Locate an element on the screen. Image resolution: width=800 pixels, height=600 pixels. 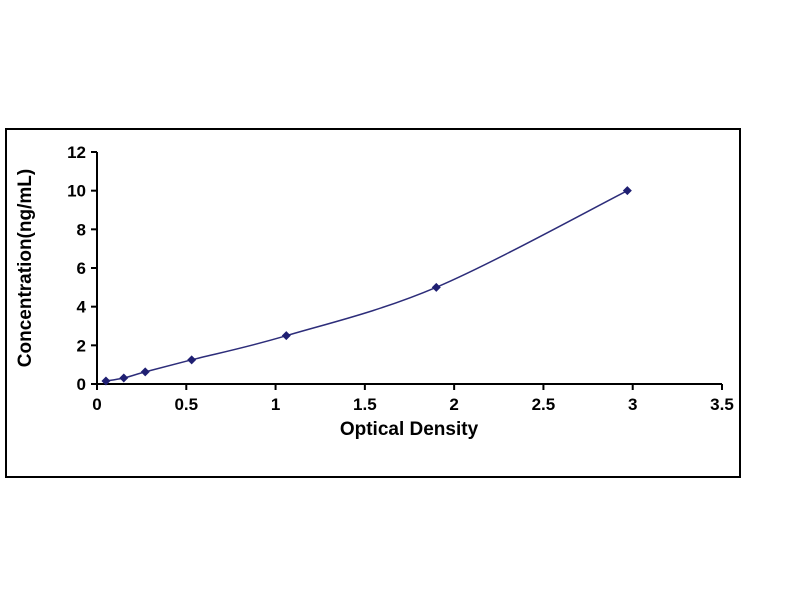
x-tick-label: 2 is located at coordinates (453, 404).